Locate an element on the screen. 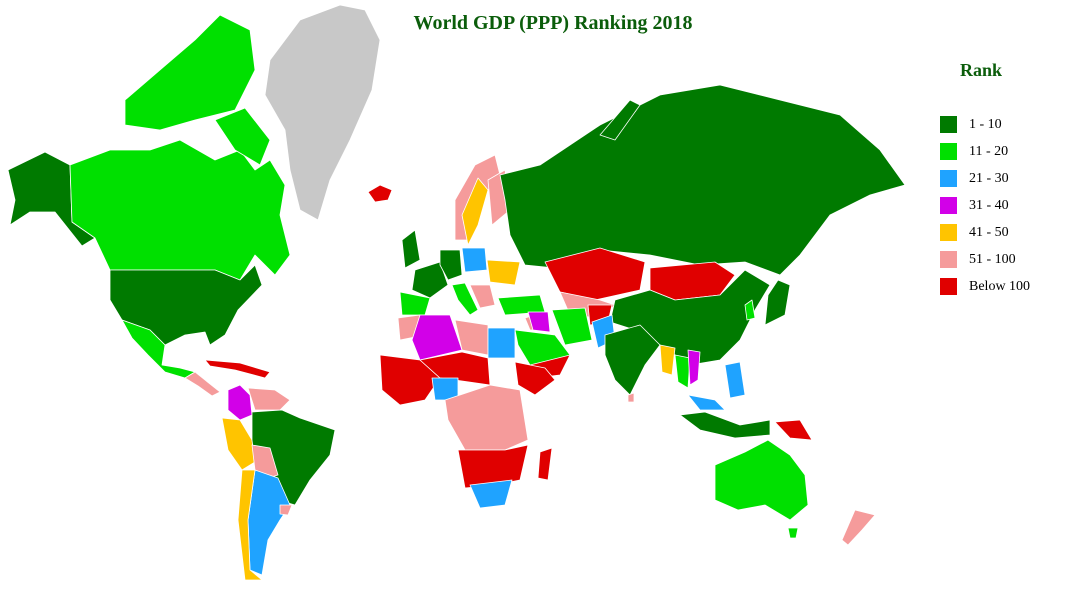 The height and width of the screenshot is (592, 1070). region-southern-africa is located at coordinates (493, 466).